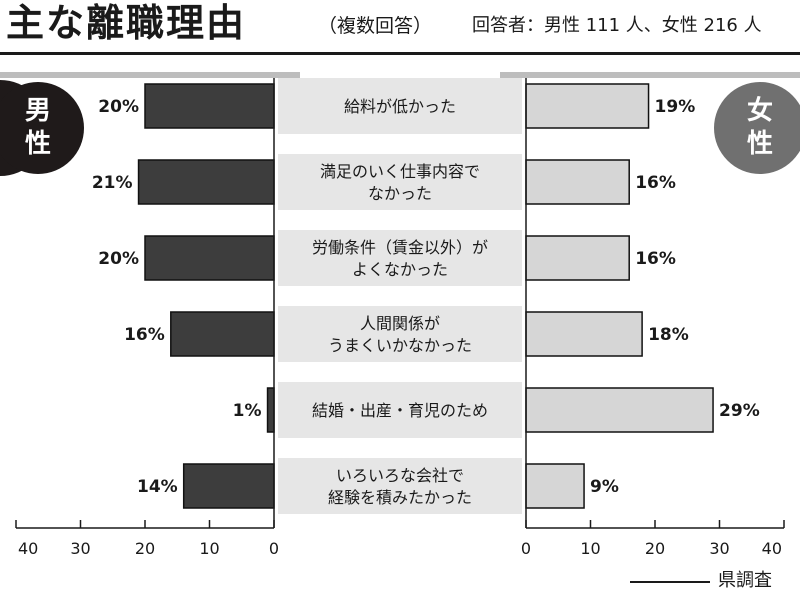 The height and width of the screenshot is (597, 800). What do you see at coordinates (400, 497) in the screenshot?
I see `category-label: 経験を積みたかった` at bounding box center [400, 497].